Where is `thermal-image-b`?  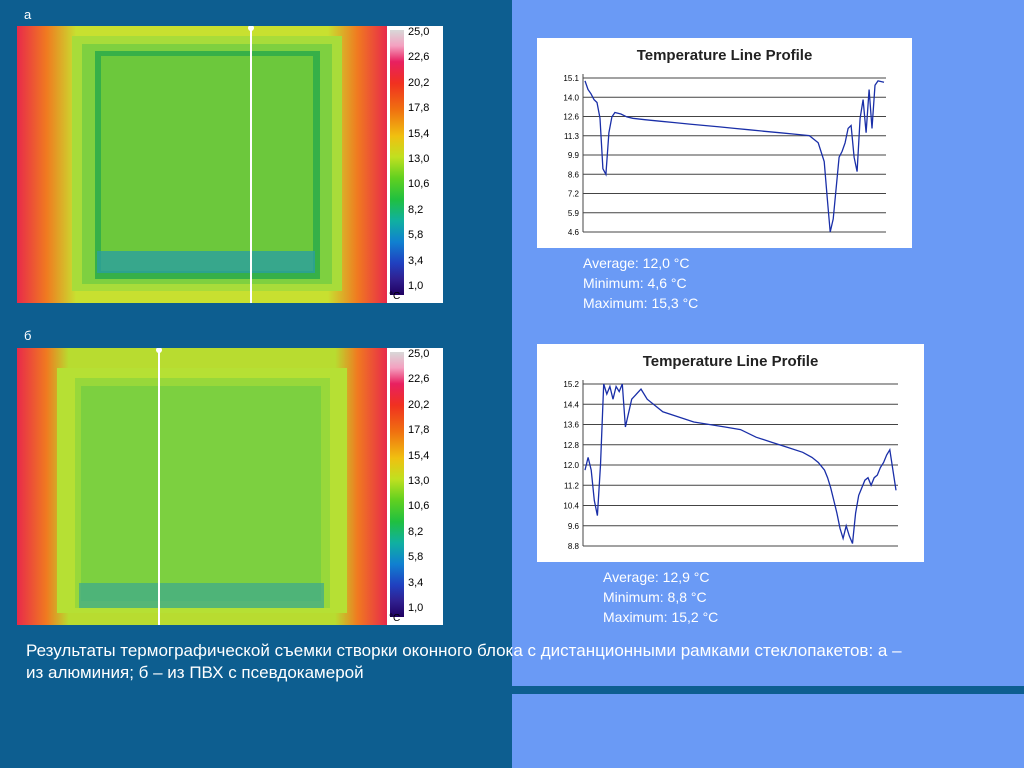
thermal-image-b is located at coordinates (202, 486).